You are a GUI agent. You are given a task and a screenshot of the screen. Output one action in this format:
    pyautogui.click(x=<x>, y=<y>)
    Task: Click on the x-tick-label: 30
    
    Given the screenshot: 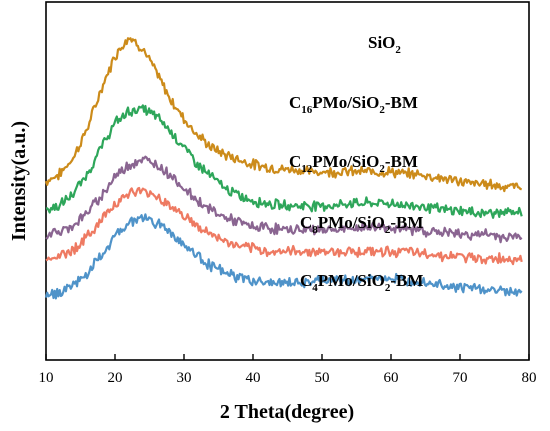 What is the action you would take?
    pyautogui.click(x=184, y=378)
    